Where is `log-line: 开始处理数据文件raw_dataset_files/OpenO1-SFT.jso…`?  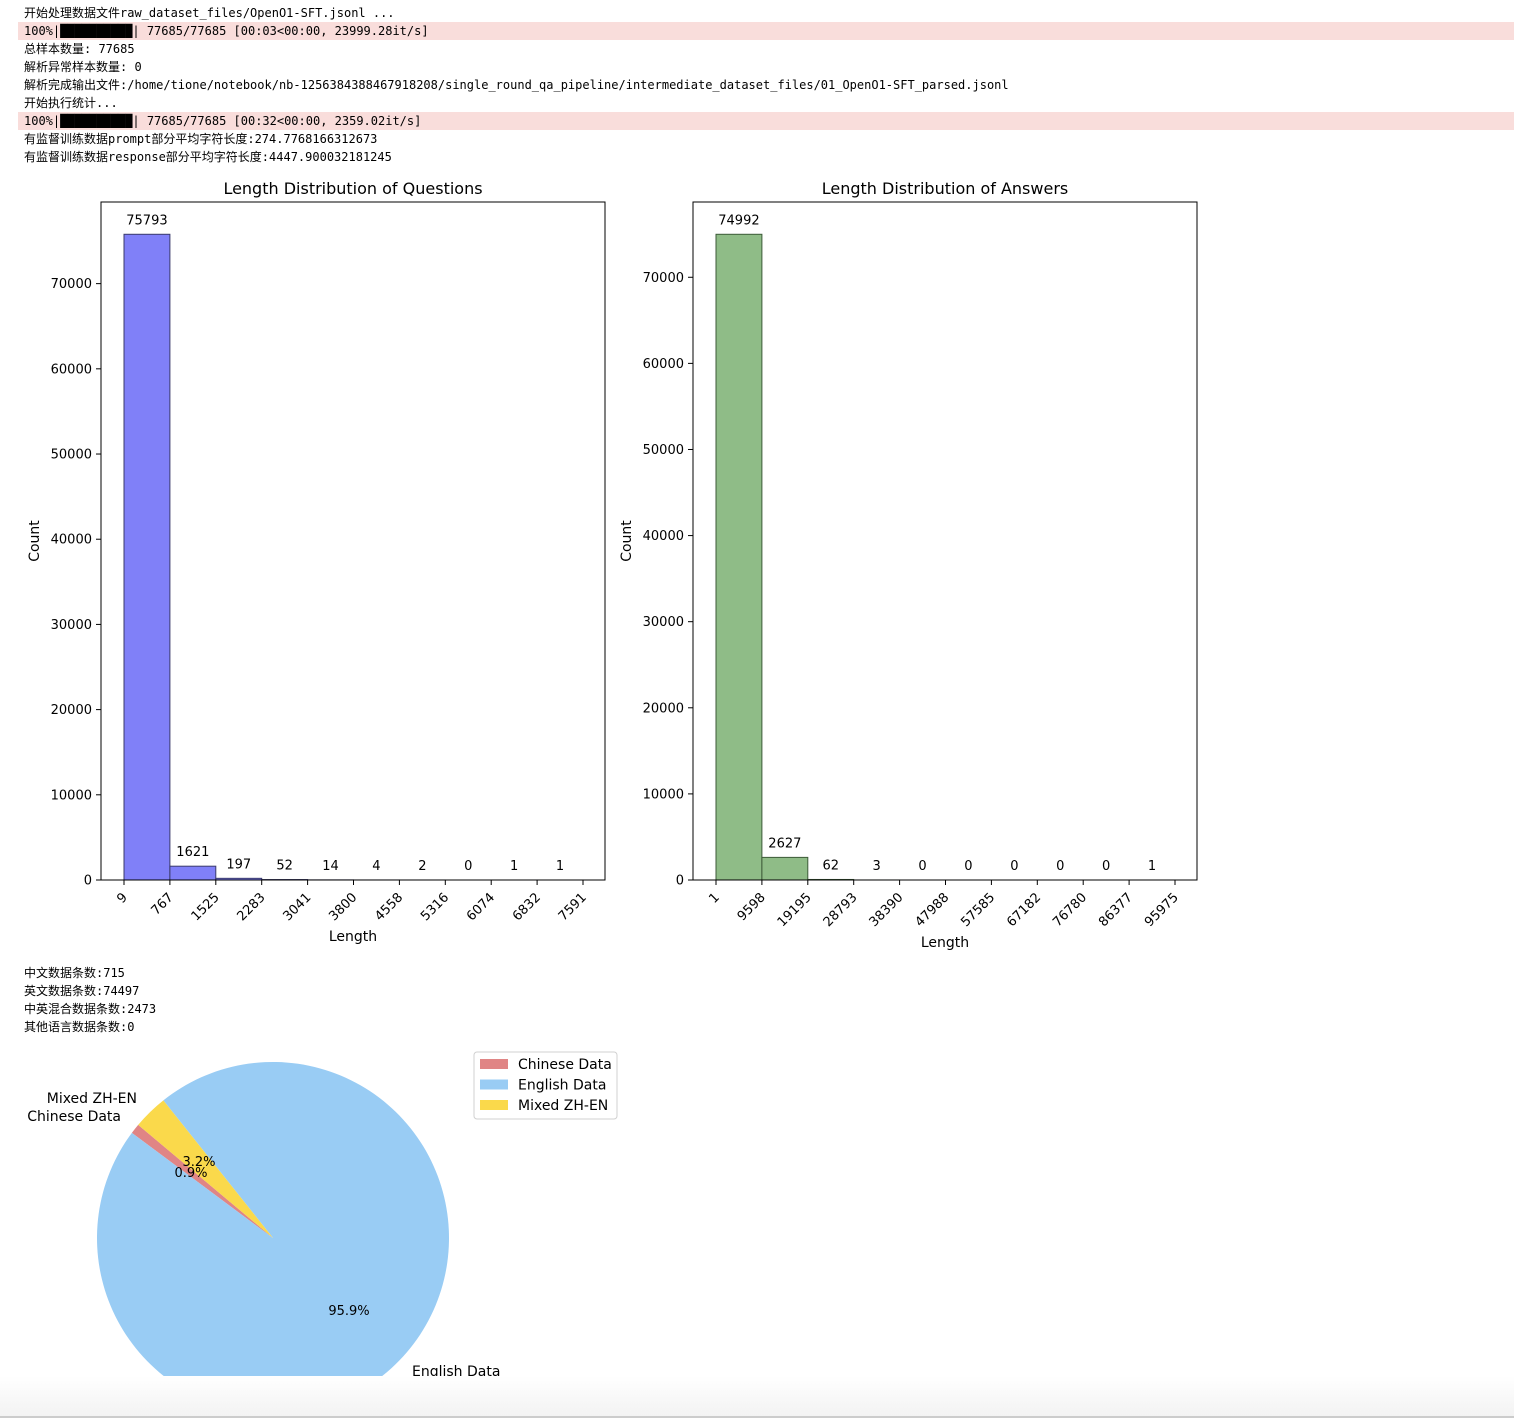 log-line: 开始处理数据文件raw_dataset_files/OpenO1-SFT.jso… is located at coordinates (209, 13).